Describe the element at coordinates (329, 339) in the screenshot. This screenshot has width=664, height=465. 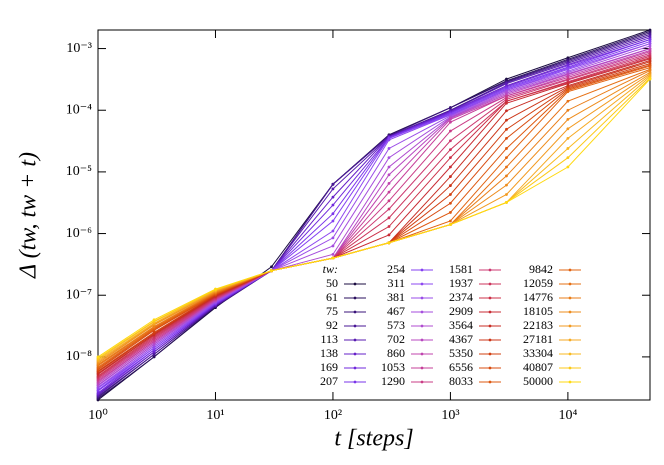
I see `legend-label: 113` at that location.